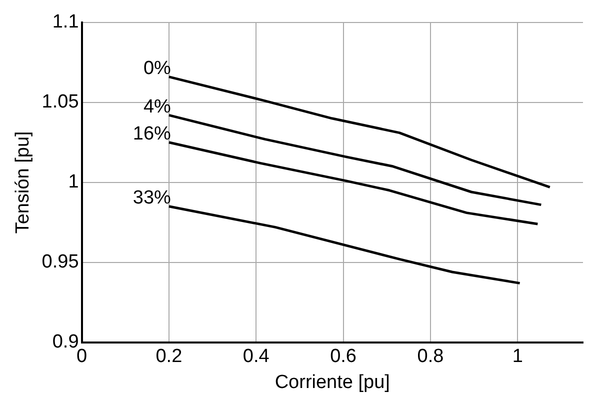 The width and height of the screenshot is (605, 402). I want to click on x-tick-label: 0, so click(82, 357).